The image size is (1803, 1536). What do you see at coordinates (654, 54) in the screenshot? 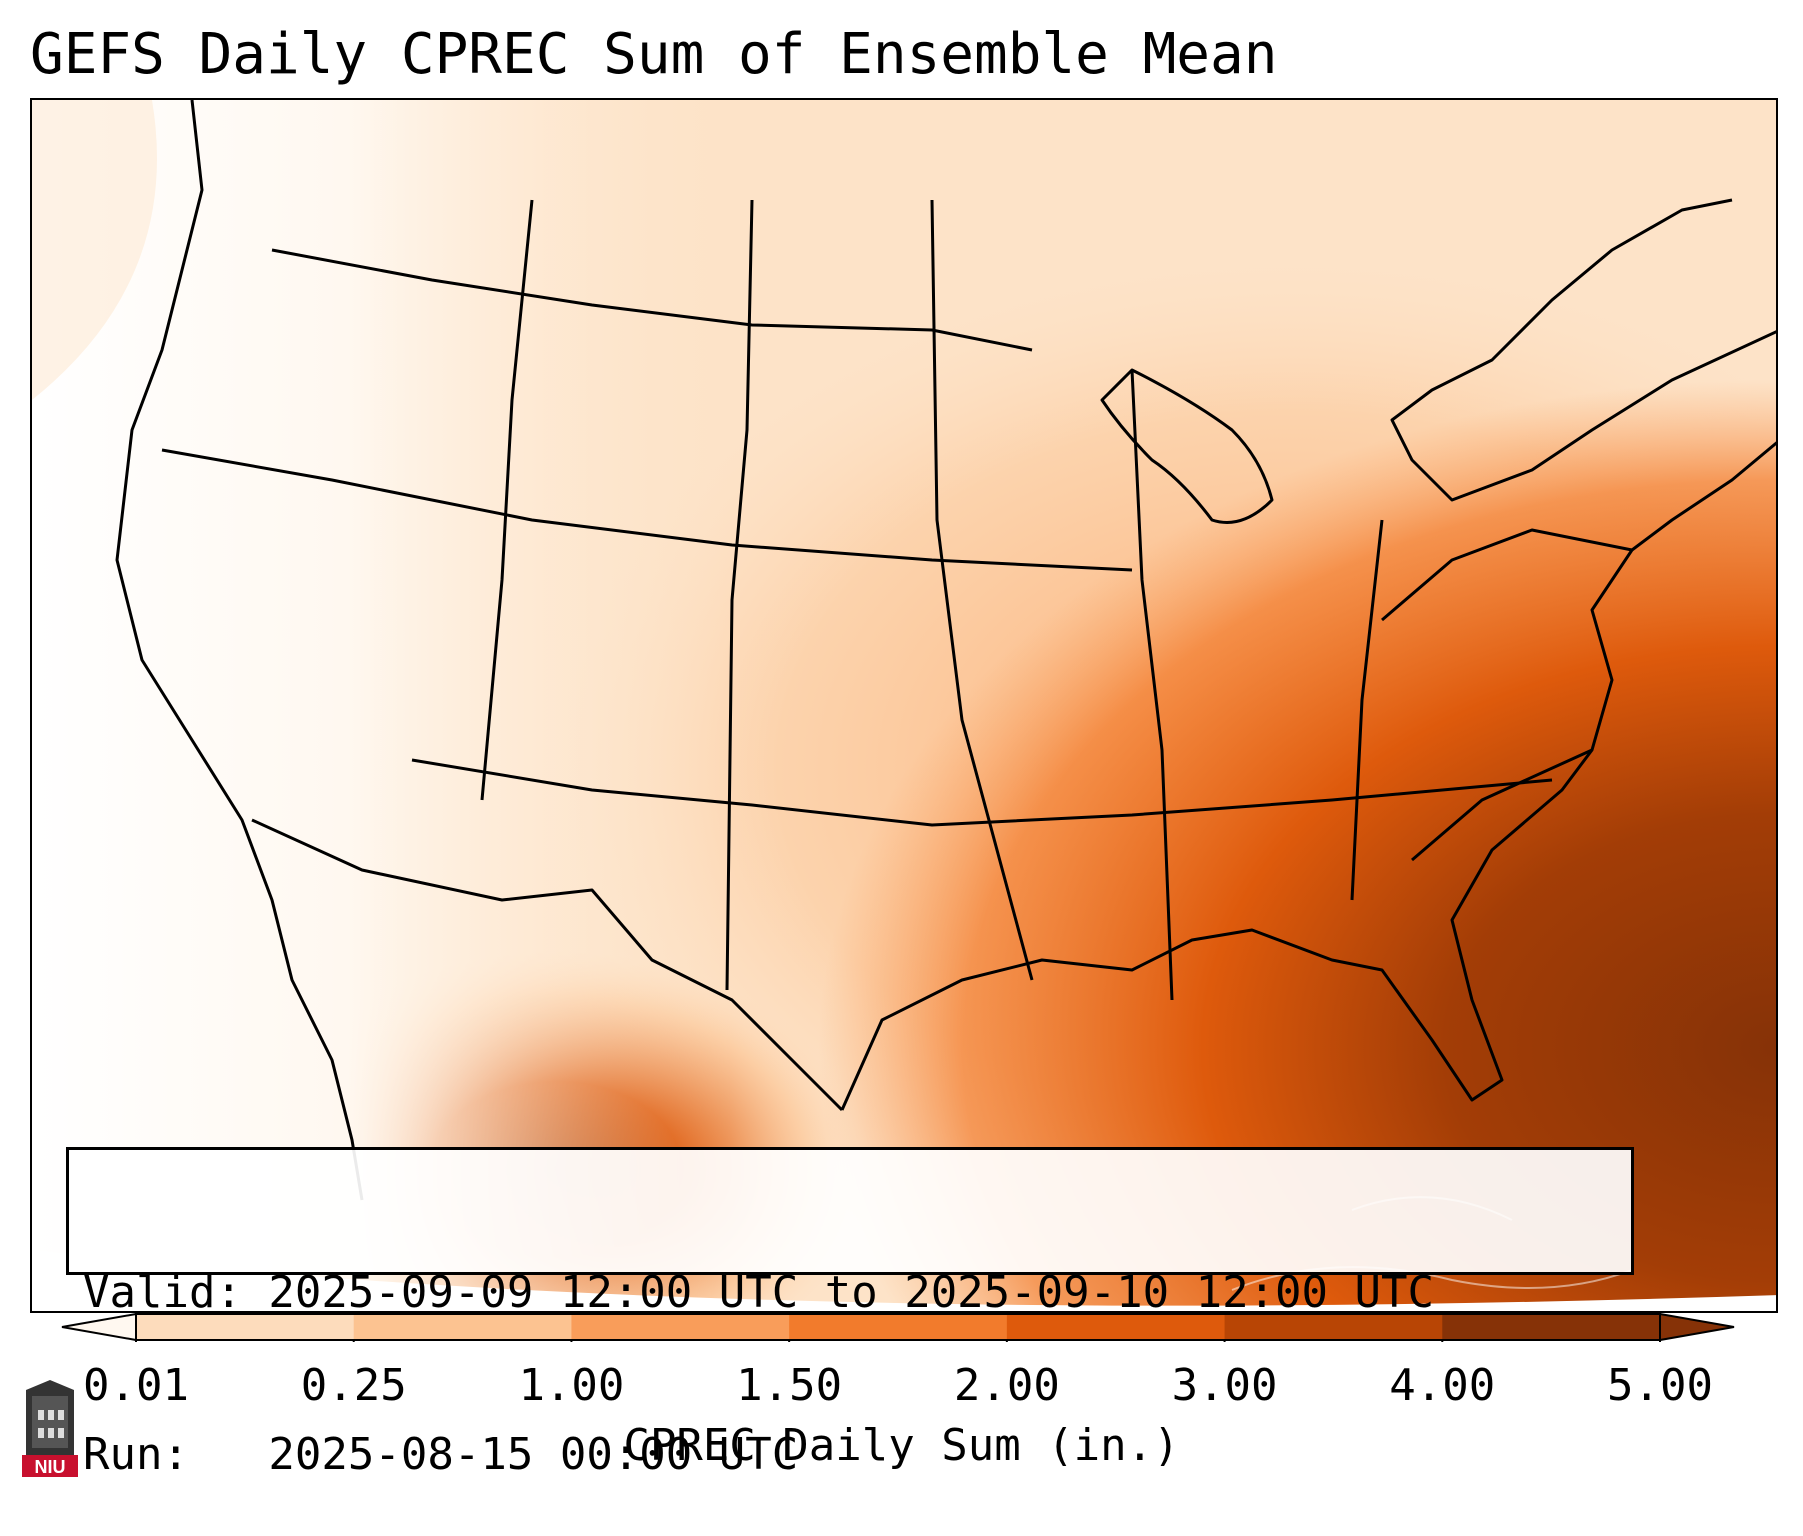
I see `page-title: GEFS Daily CPREC Sum of Ensemble Mean` at bounding box center [654, 54].